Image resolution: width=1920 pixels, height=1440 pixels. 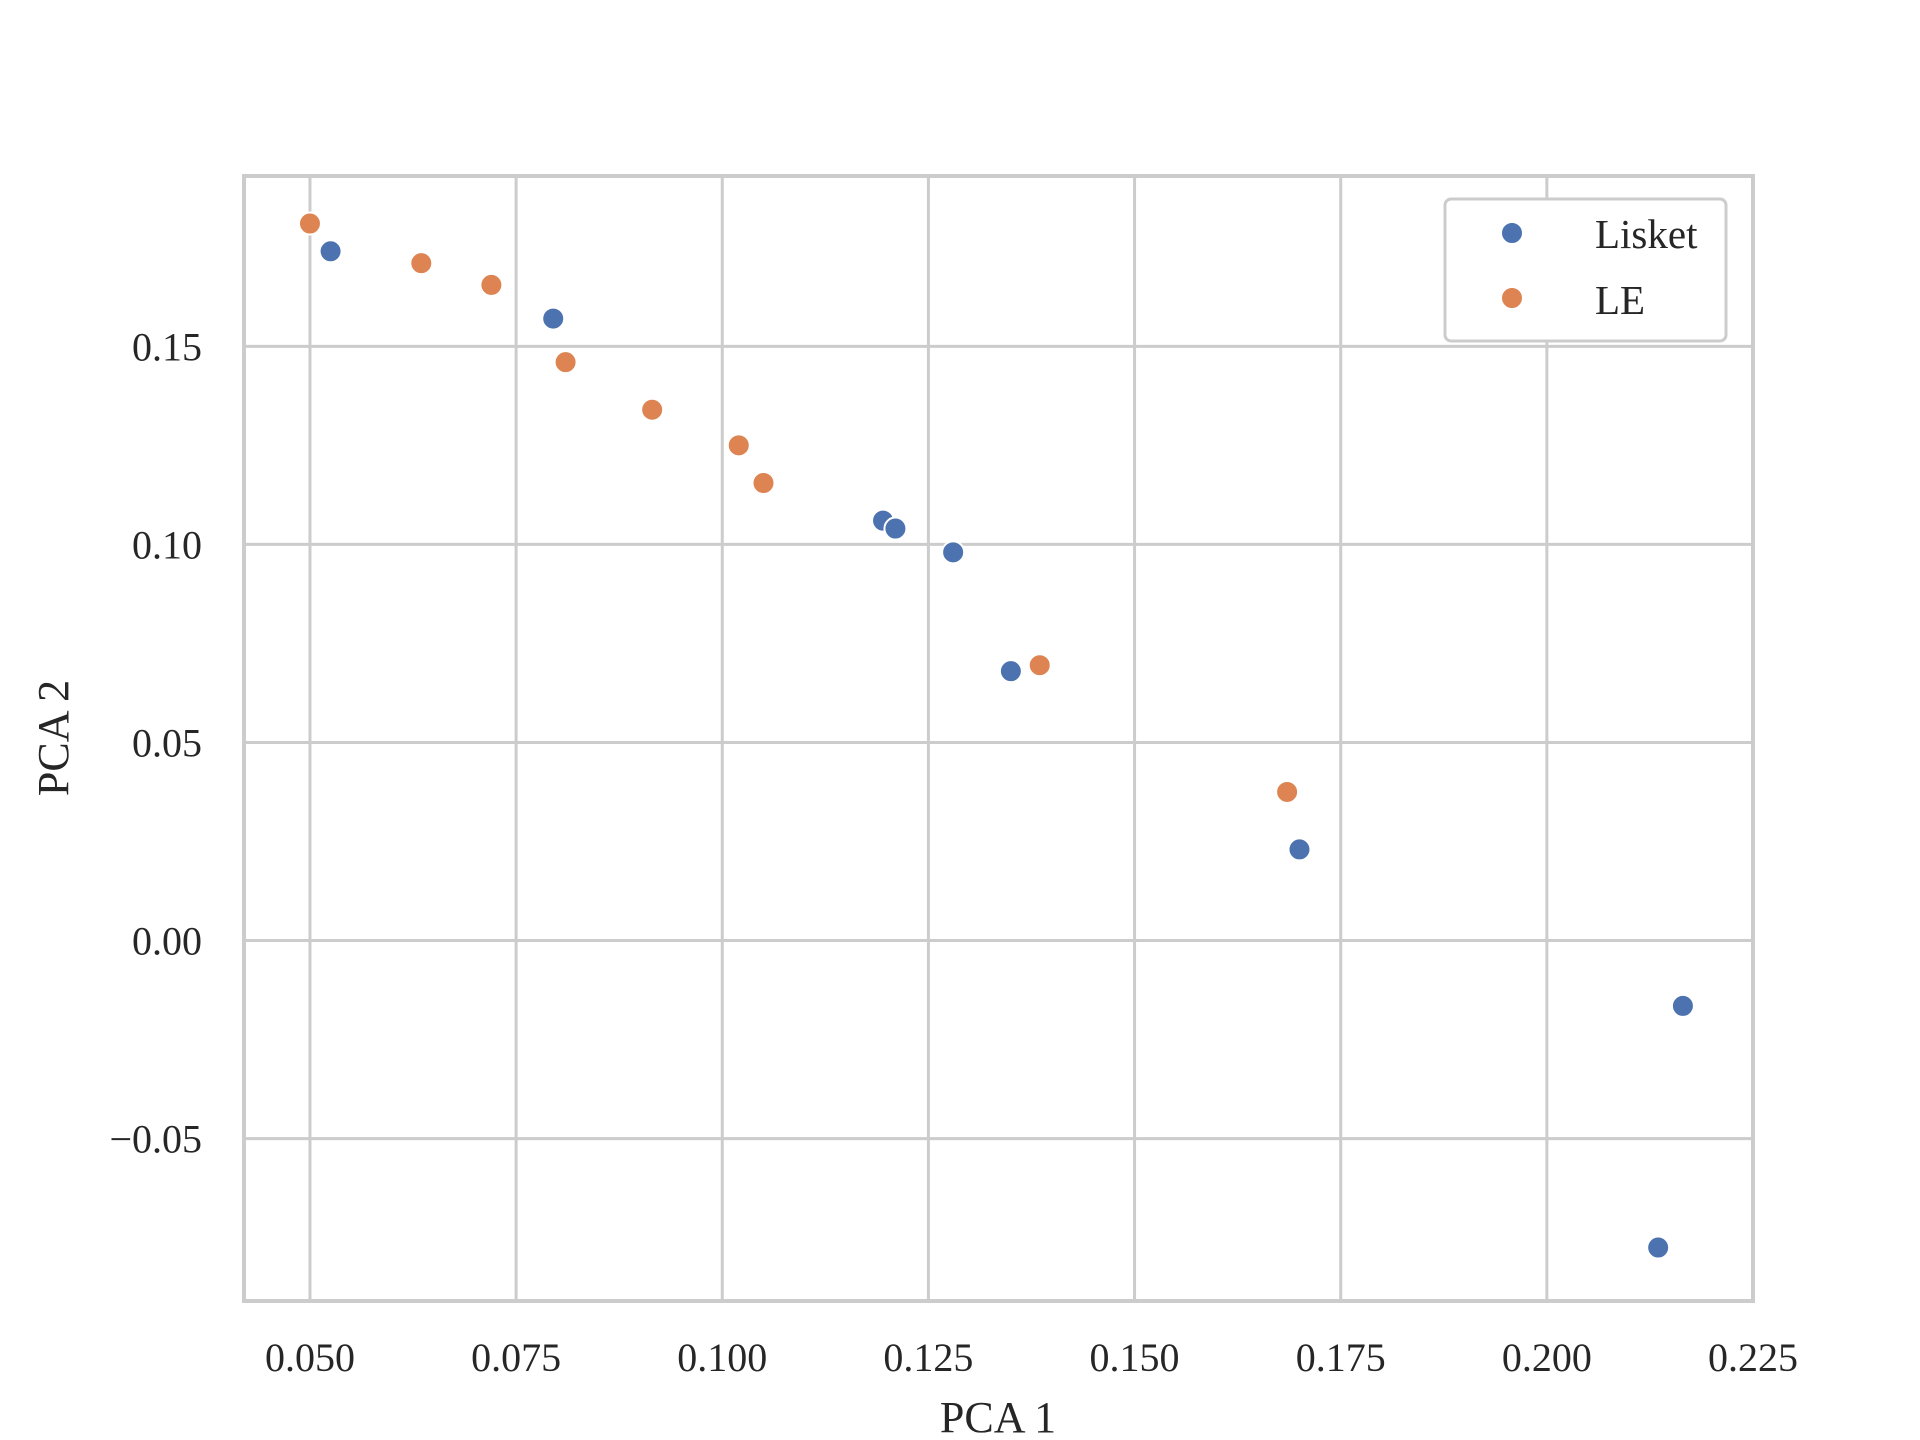 What do you see at coordinates (167, 544) in the screenshot?
I see `y-tick-label: 0.10` at bounding box center [167, 544].